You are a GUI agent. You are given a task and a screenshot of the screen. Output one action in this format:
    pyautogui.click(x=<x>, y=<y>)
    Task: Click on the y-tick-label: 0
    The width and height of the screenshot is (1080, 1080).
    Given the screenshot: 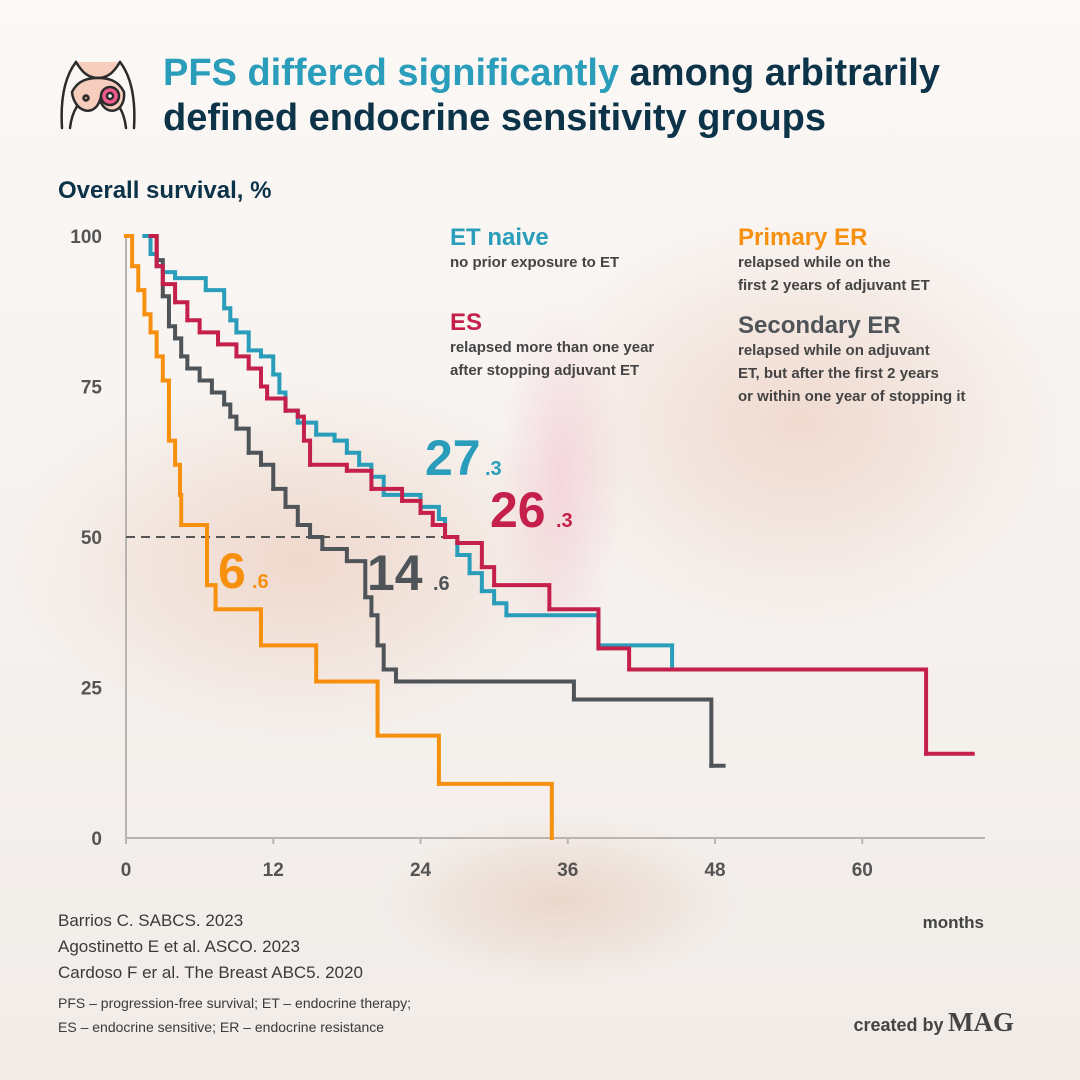 What is the action you would take?
    pyautogui.click(x=96, y=839)
    